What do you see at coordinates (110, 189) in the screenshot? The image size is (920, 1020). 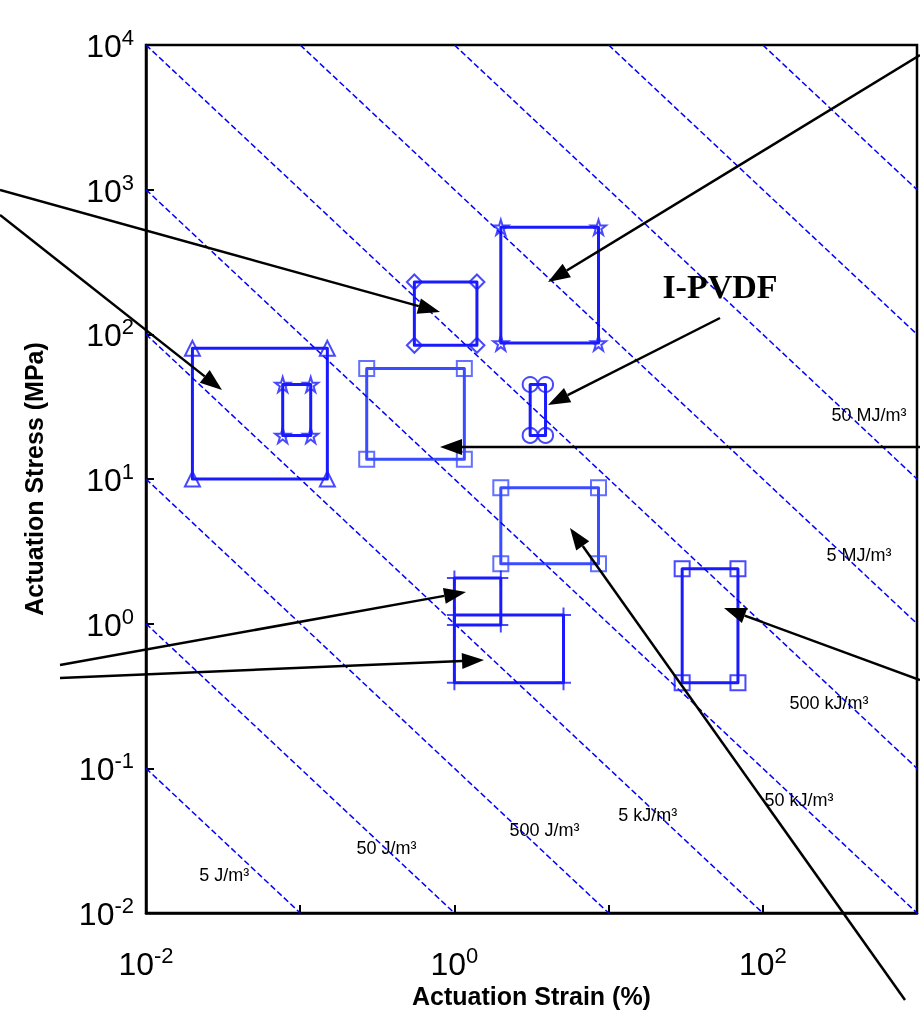 I see `y-tick-label: 10$^{3}$` at bounding box center [110, 189].